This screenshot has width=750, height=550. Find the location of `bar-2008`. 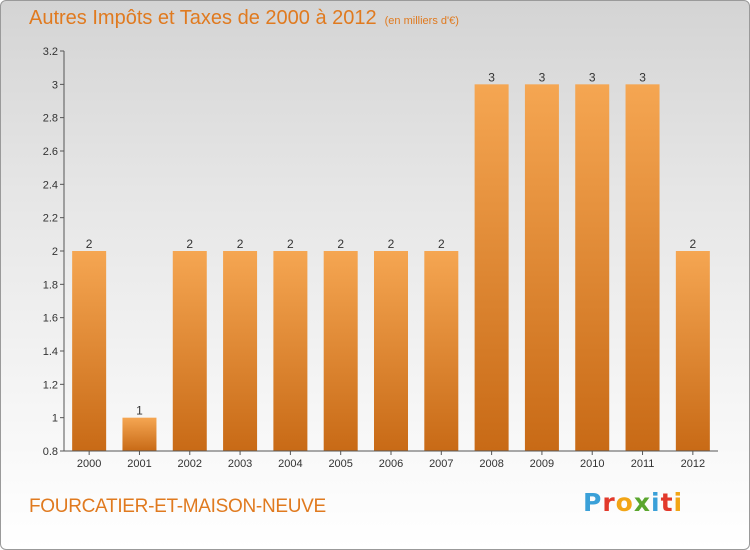

bar-2008 is located at coordinates (491, 267).